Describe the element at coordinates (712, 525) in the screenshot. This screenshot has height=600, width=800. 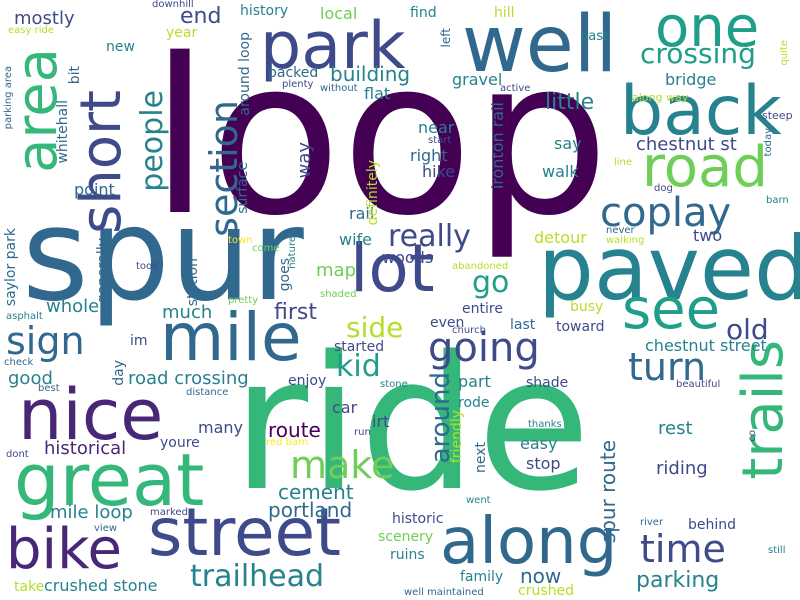
I see `word-behind: behind` at that location.